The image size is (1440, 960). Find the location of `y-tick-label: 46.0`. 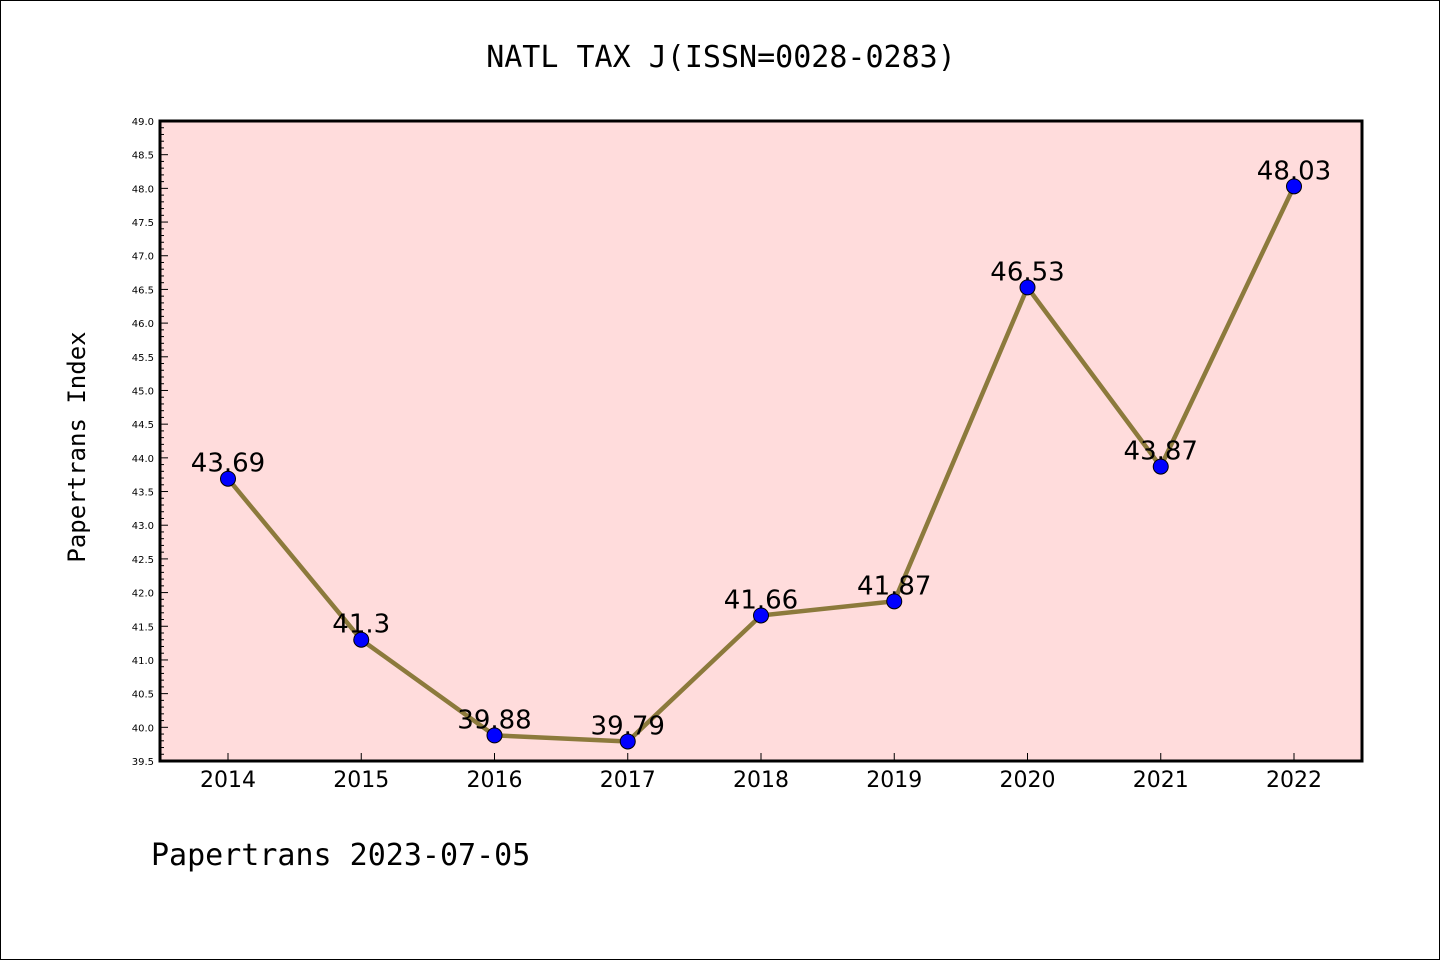

y-tick-label: 46.0 is located at coordinates (143, 324).